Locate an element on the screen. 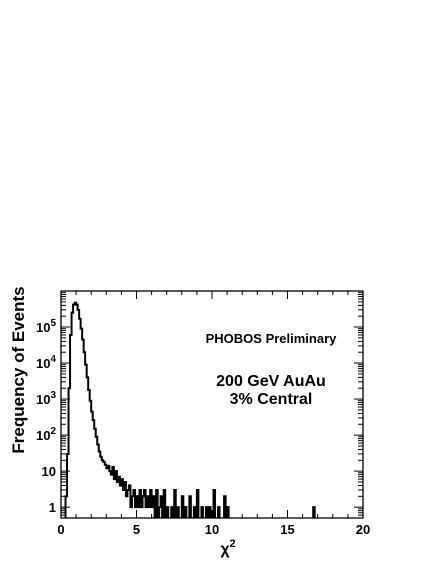 The height and width of the screenshot is (564, 436). y-tick-label: 10 is located at coordinates (49, 471).